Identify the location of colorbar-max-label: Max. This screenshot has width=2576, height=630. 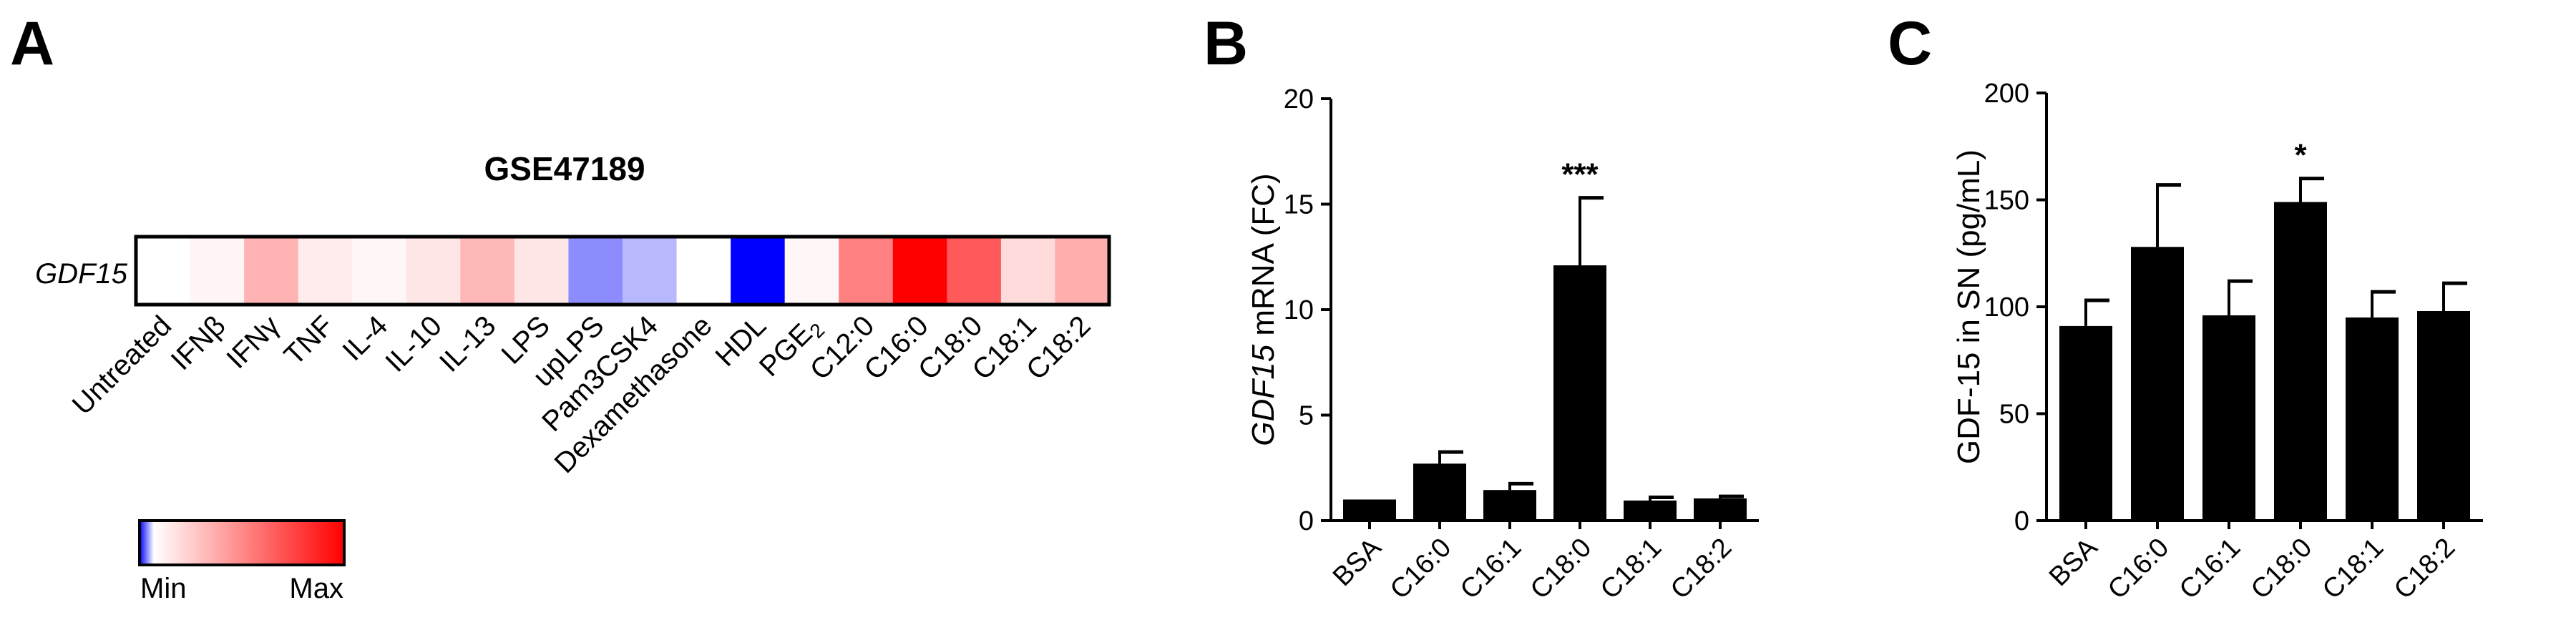
(316, 588).